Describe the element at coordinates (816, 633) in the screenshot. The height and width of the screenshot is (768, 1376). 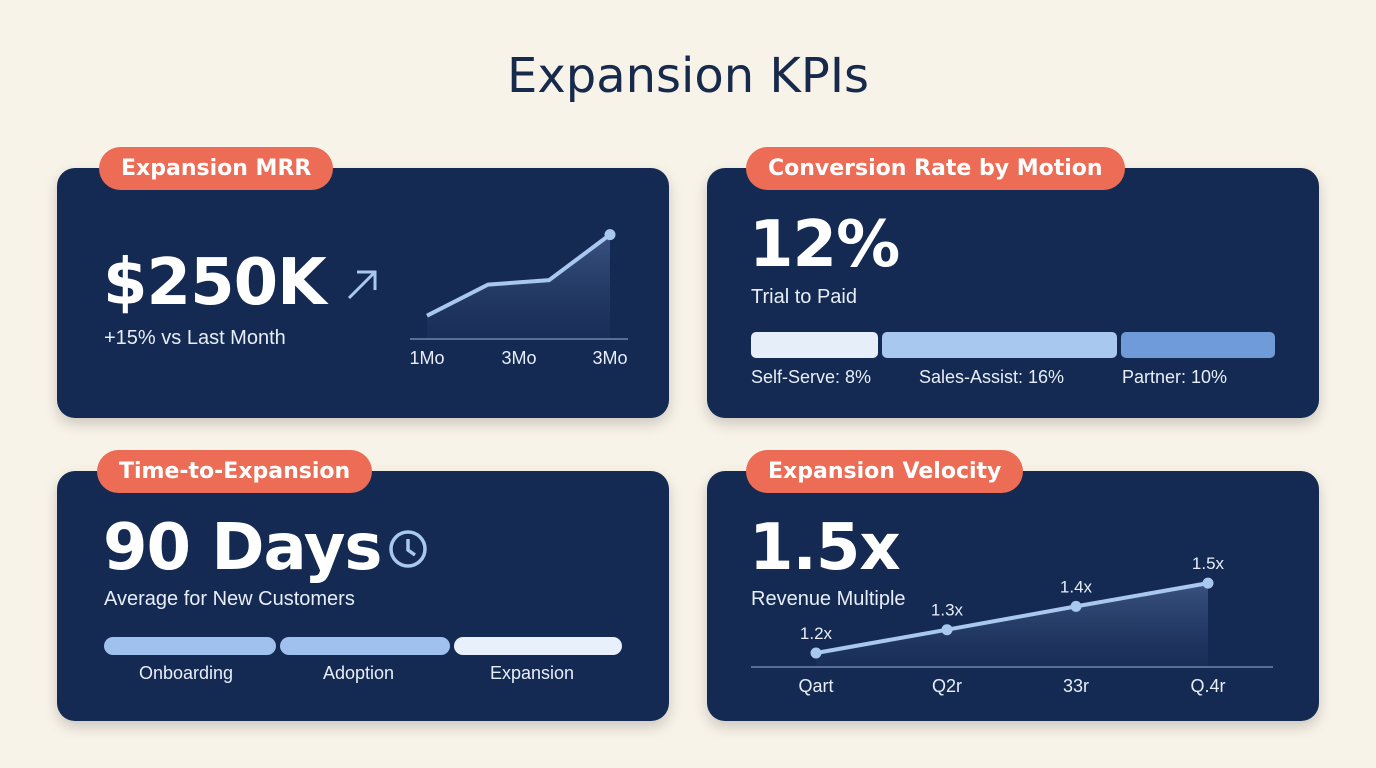
I see `velocity-data-label: 1.2x` at that location.